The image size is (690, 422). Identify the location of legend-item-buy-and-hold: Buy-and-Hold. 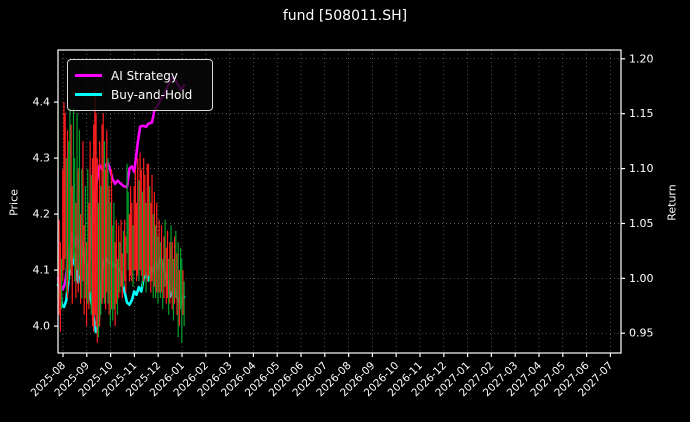
(139, 94).